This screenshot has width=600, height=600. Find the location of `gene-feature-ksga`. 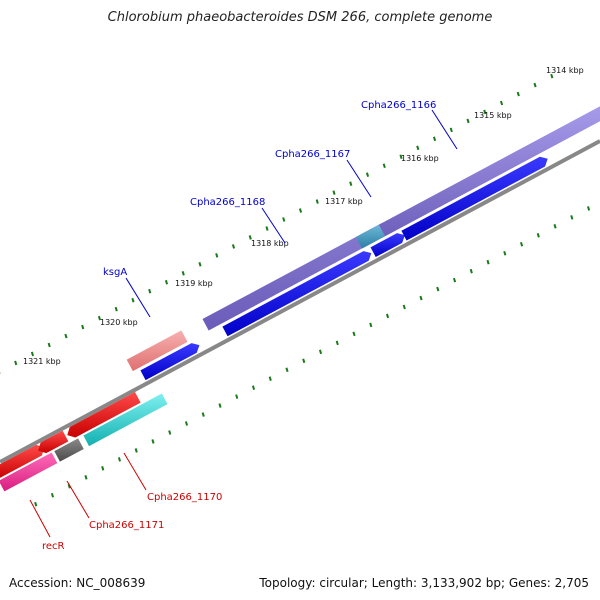

gene-feature-ksga is located at coordinates (157, 351).